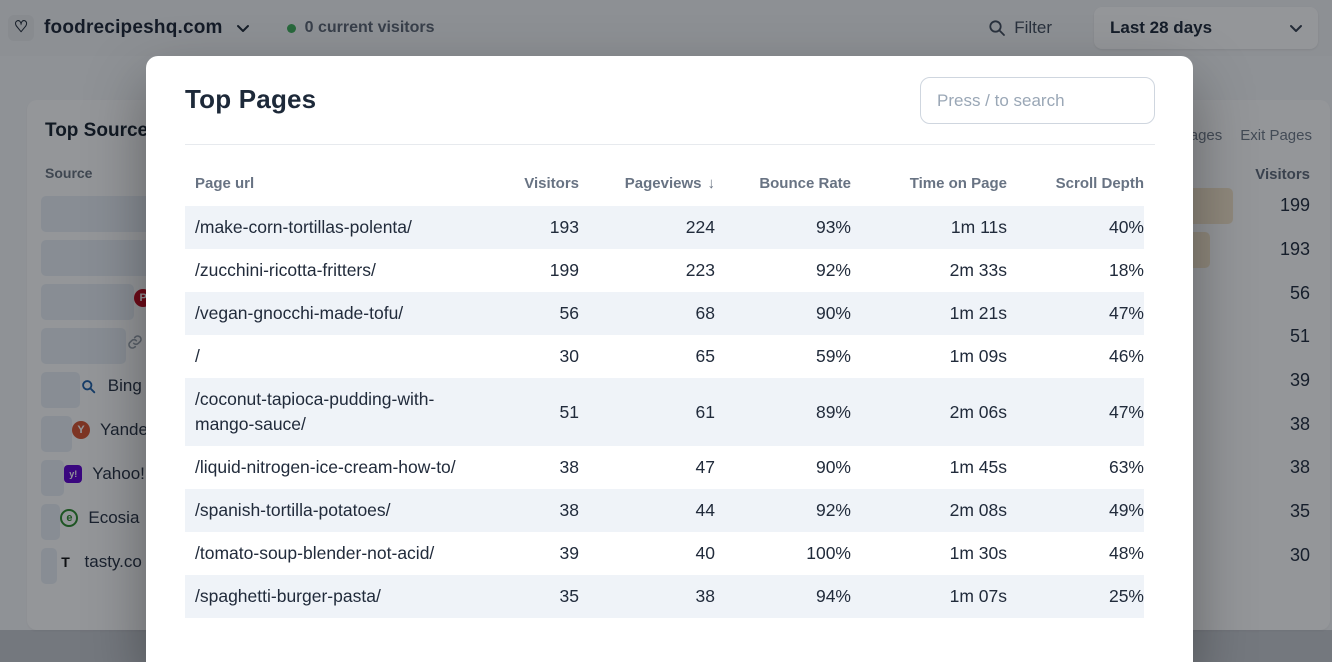 The image size is (1332, 662). I want to click on source-label: Yandex, so click(128, 429).